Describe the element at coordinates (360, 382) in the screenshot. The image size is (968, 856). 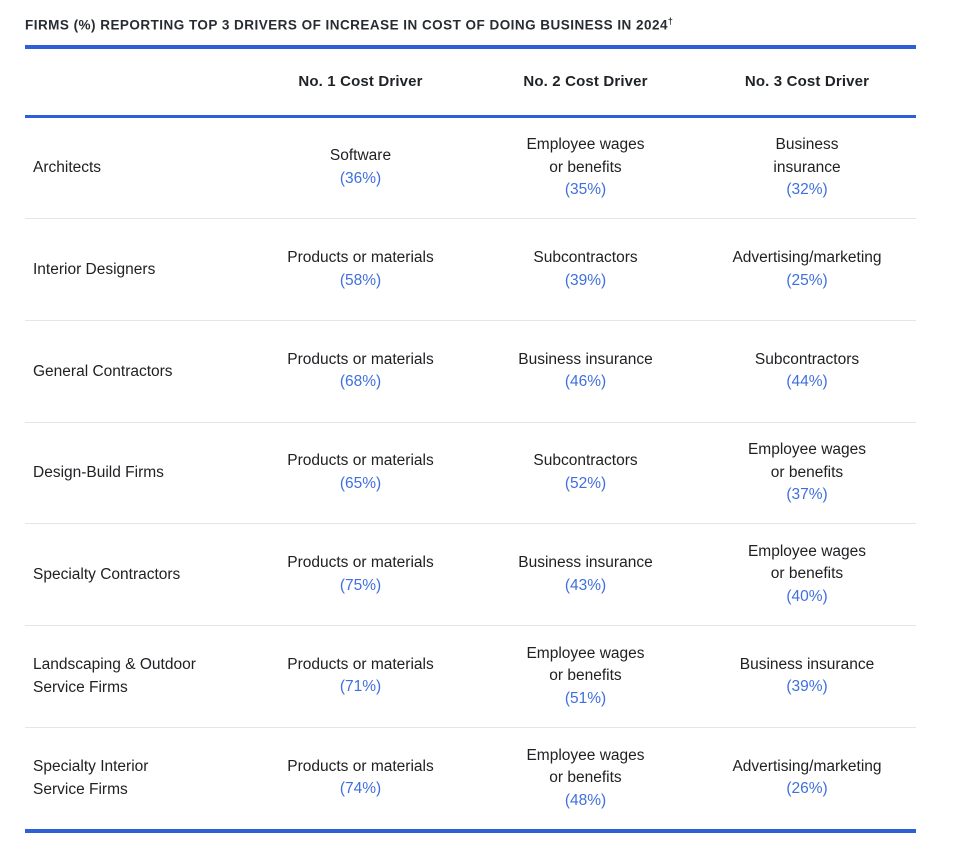
I see `driver-percent: (68%)` at that location.